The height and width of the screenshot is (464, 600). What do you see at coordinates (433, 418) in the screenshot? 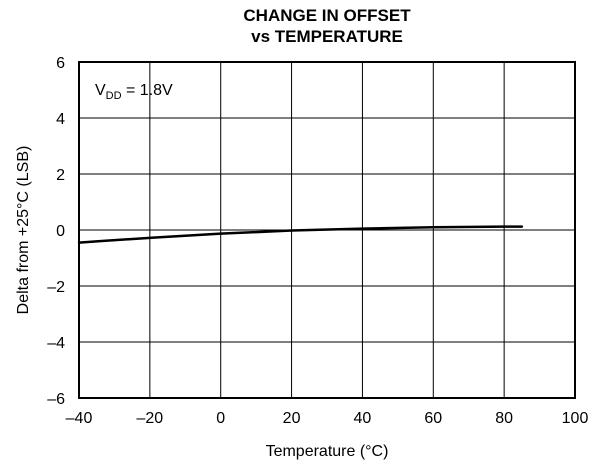
I see `x-tick-label: 60` at bounding box center [433, 418].